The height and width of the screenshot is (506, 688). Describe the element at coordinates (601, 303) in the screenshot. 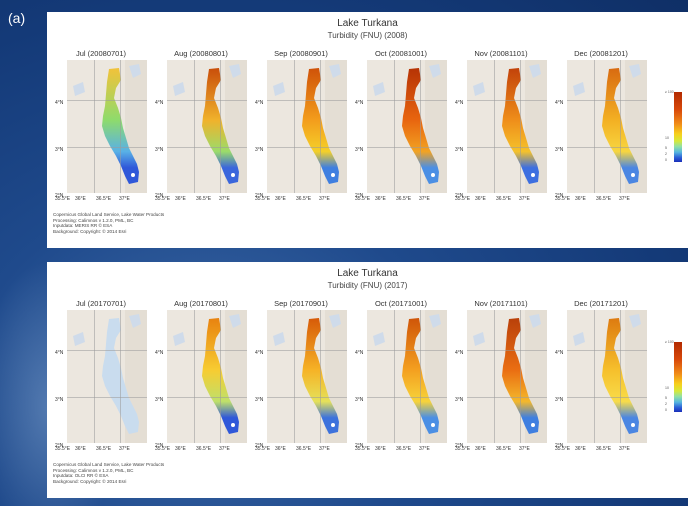

I see `month-label: Dec (20171201)` at that location.